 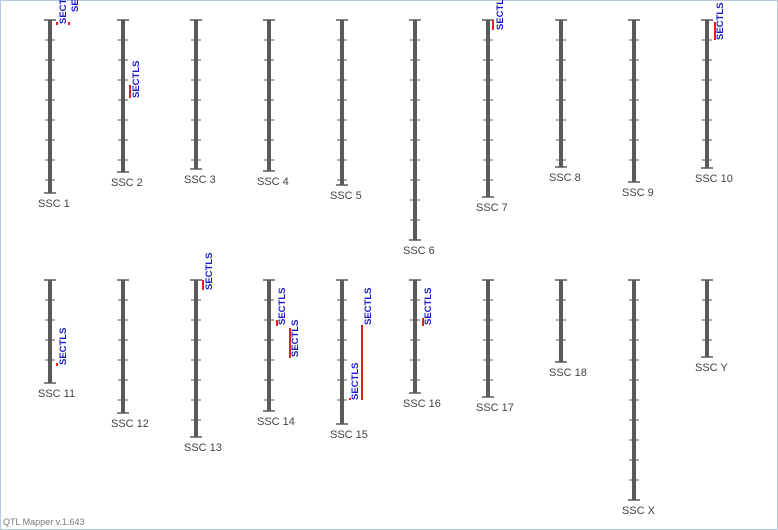 I want to click on footer: QTL Mapper v.1.643, so click(x=44, y=522).